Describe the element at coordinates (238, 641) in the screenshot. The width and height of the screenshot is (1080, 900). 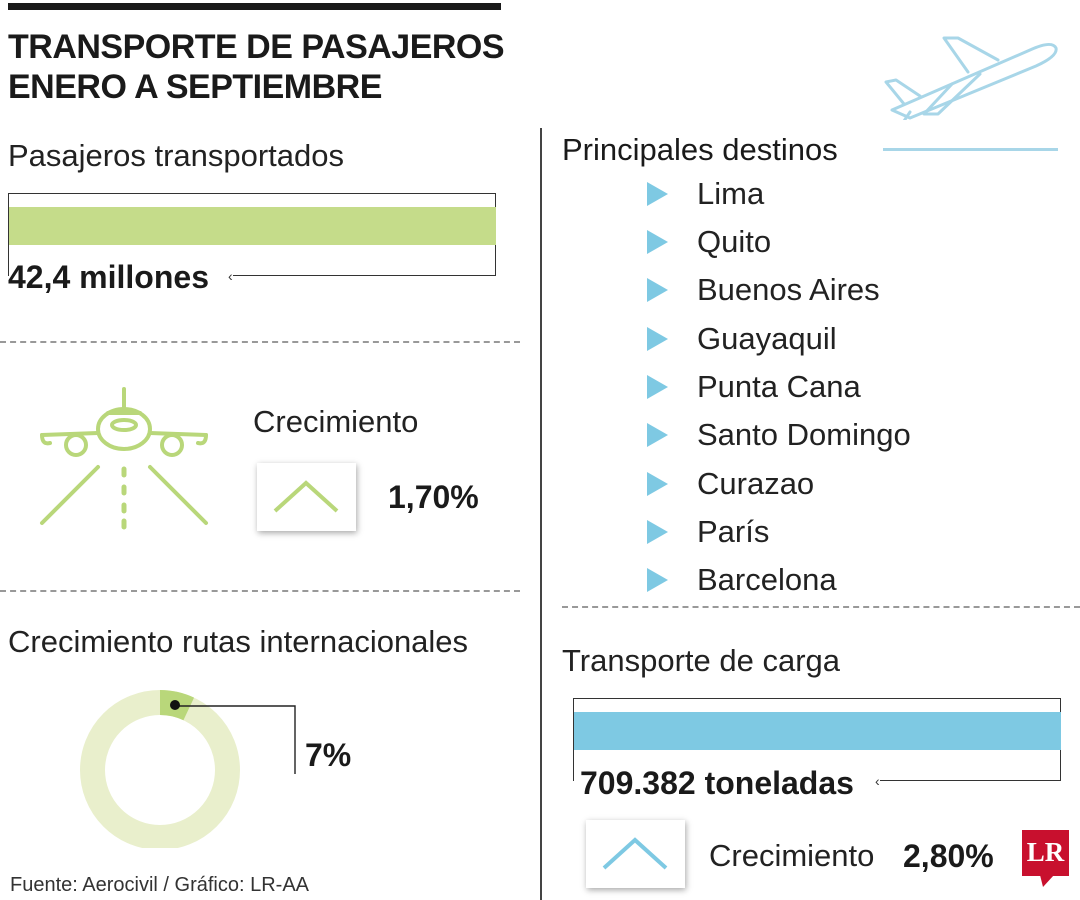
I see `intl-routes-label: Crecimiento rutas internacionales` at that location.